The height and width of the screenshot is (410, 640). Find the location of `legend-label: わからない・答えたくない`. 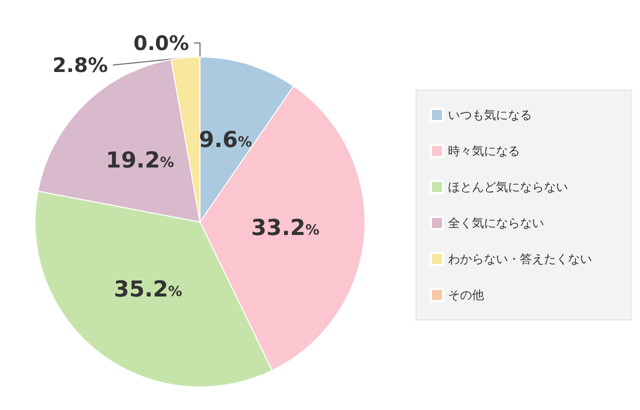

legend-label: わからない・答えたくない is located at coordinates (520, 259).